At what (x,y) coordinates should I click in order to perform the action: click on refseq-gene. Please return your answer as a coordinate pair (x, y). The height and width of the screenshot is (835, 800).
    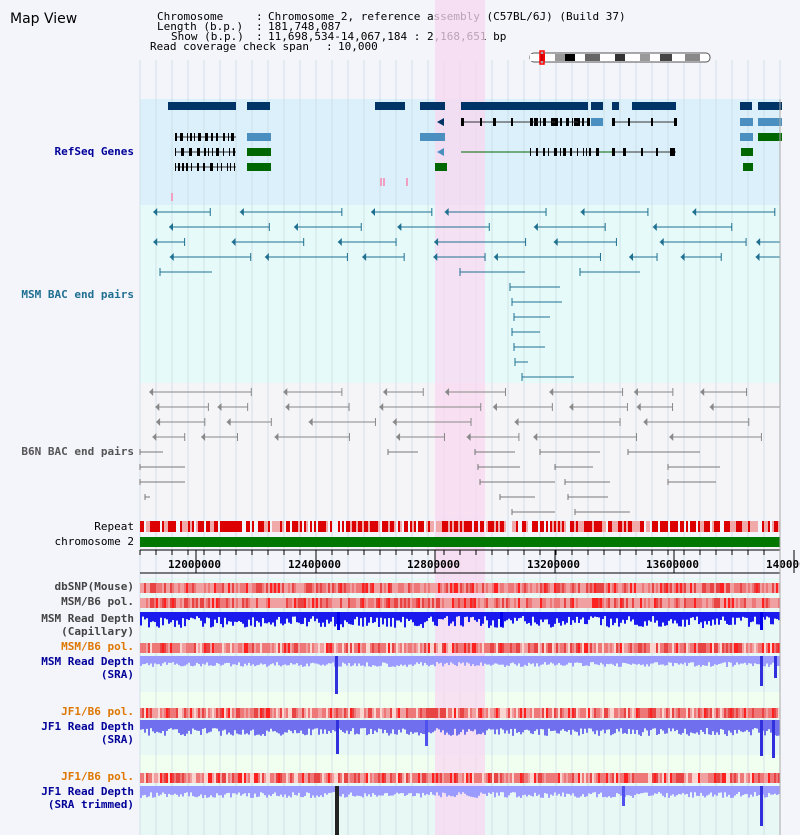
    Looking at the image, I should click on (597, 106).